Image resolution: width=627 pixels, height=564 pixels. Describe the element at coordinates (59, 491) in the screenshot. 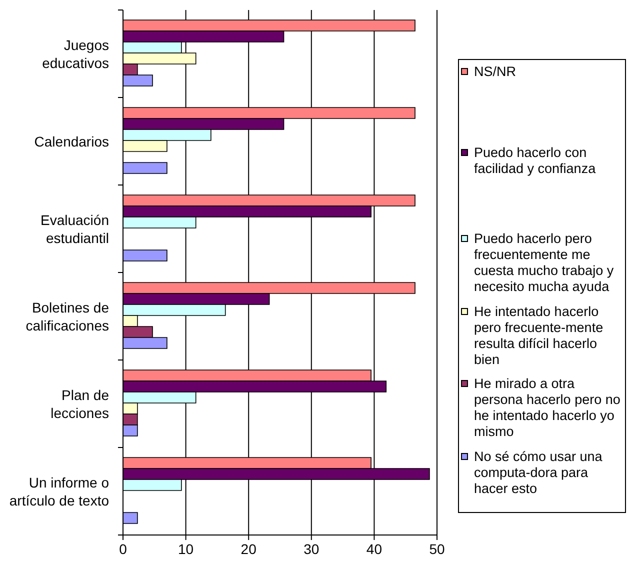

I see `y-tick-label: Un informe o artículo de texto` at that location.